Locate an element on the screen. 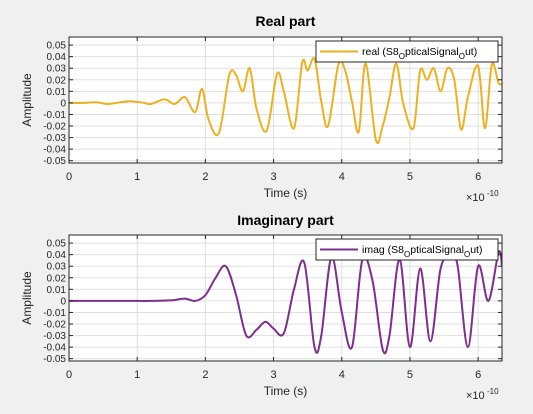 The height and width of the screenshot is (414, 533). chart-title: Real part is located at coordinates (286, 21).